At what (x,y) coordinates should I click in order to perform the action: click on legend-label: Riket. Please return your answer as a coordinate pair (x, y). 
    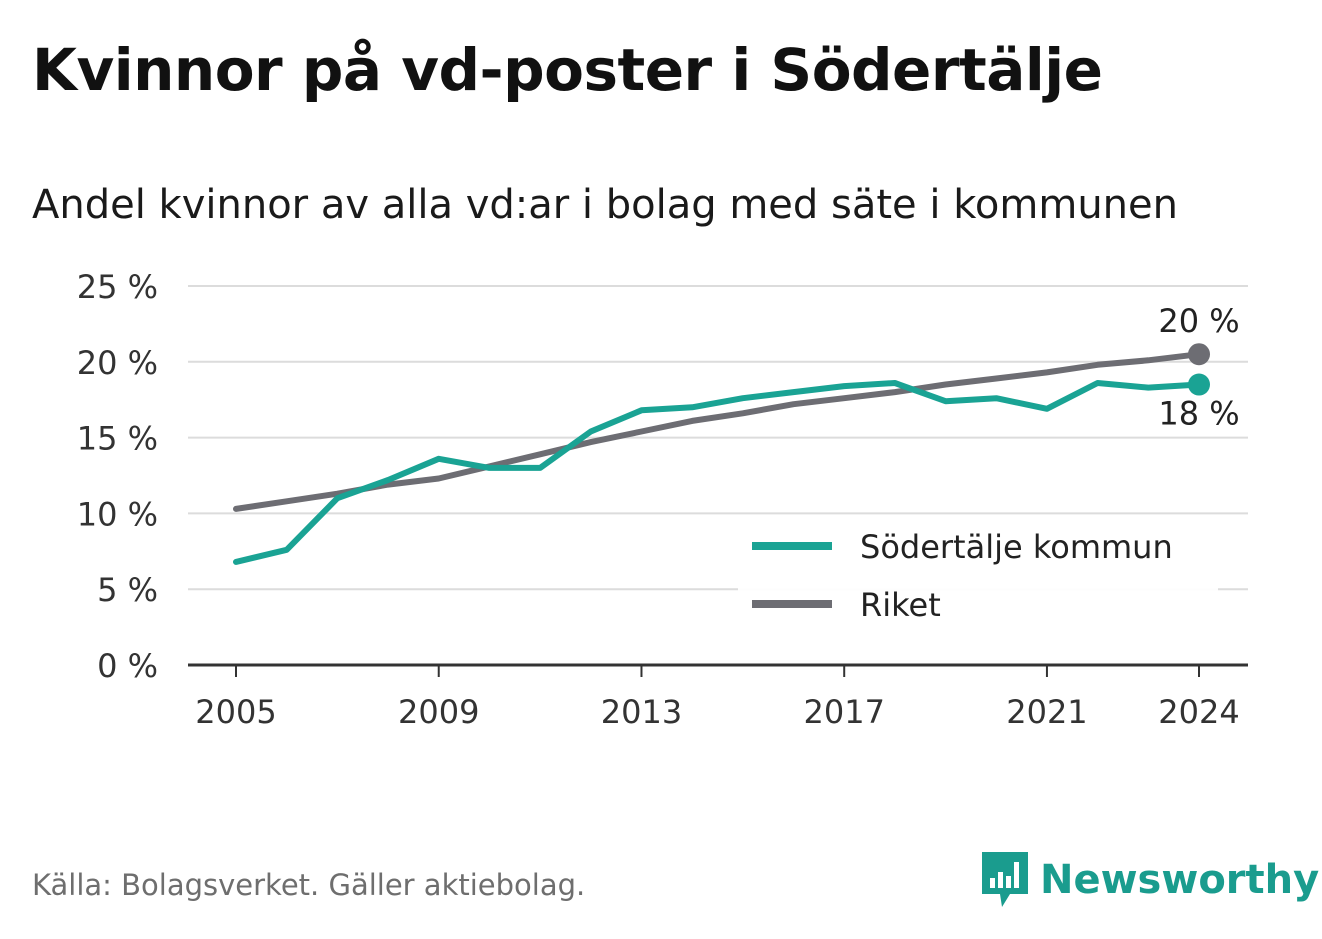
    Looking at the image, I should click on (900, 605).